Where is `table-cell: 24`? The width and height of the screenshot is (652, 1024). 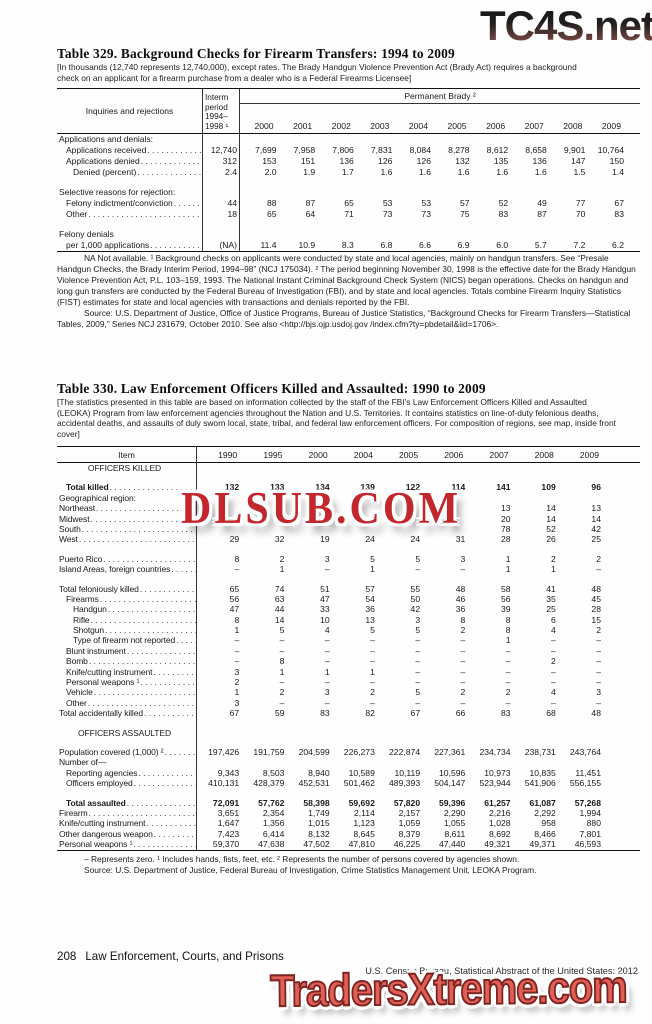
table-cell: 24 is located at coordinates (415, 539).